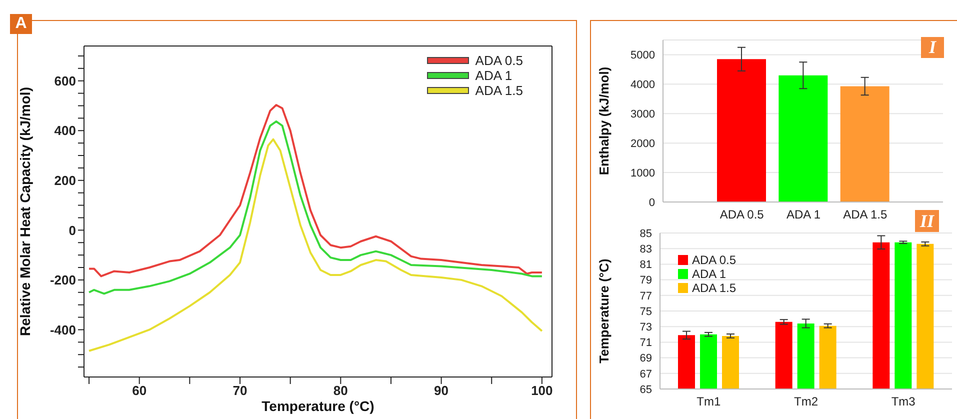 The height and width of the screenshot is (419, 957). I want to click on x-tick-label: ADA 1, so click(803, 215).